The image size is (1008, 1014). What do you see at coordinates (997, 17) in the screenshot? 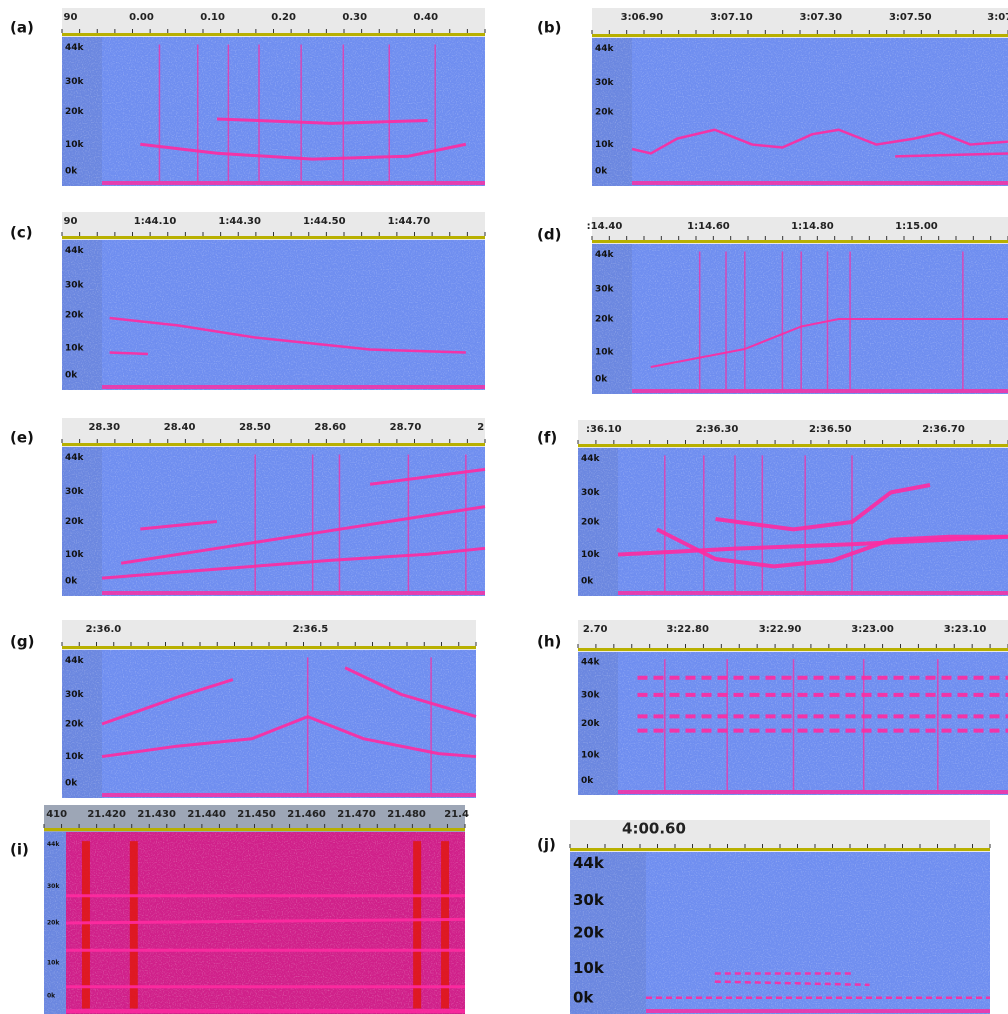
I see `time-tick-label: 3:07` at bounding box center [997, 17].